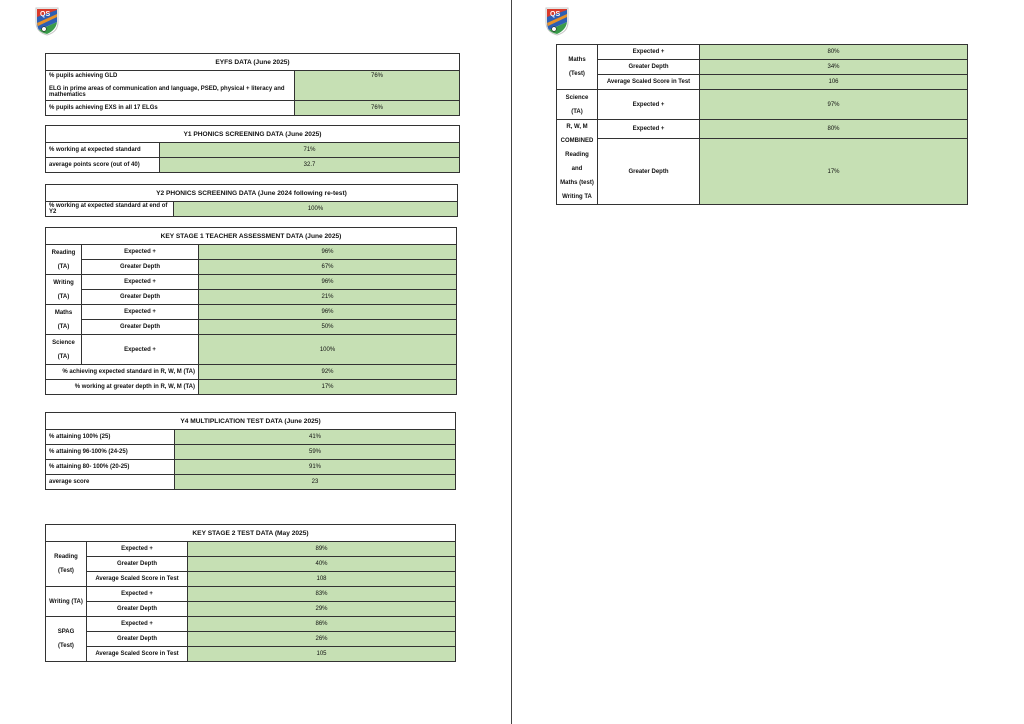  What do you see at coordinates (577, 104) in the screenshot?
I see `ks2-science-subject: Science (TA)` at bounding box center [577, 104].